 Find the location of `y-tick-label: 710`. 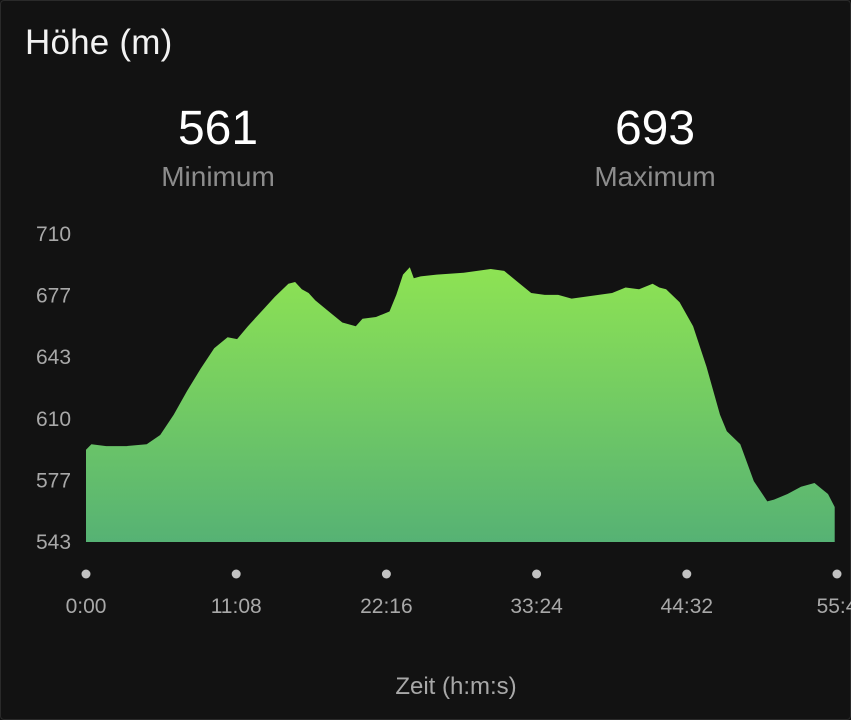

y-tick-label: 710 is located at coordinates (53, 234).